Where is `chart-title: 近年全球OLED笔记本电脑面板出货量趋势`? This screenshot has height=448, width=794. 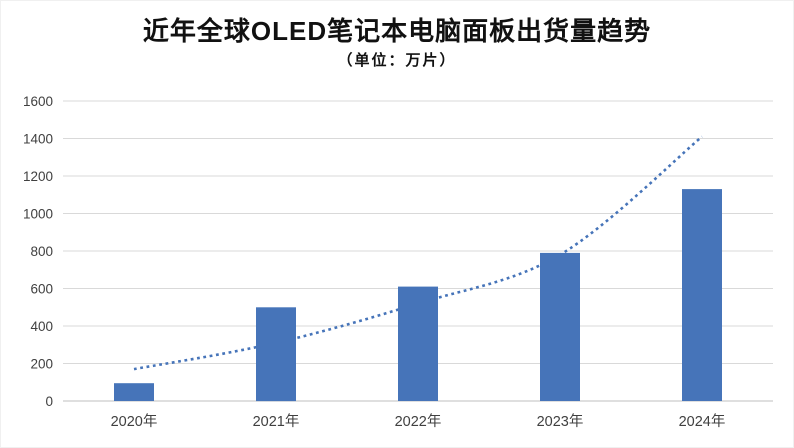 chart-title: 近年全球OLED笔记本电脑面板出货量趋势 is located at coordinates (397, 31).